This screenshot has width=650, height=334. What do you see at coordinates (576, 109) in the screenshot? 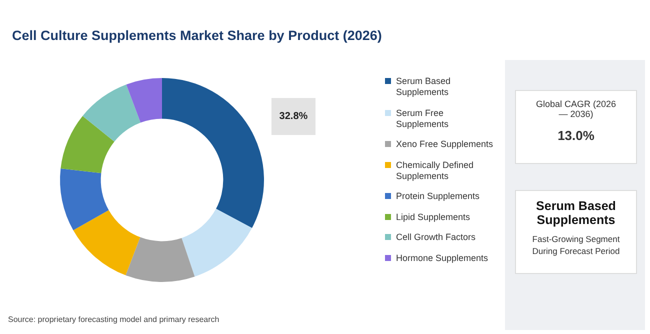
I see `text: Global CAGR (2026 — 2036)` at bounding box center [576, 109].